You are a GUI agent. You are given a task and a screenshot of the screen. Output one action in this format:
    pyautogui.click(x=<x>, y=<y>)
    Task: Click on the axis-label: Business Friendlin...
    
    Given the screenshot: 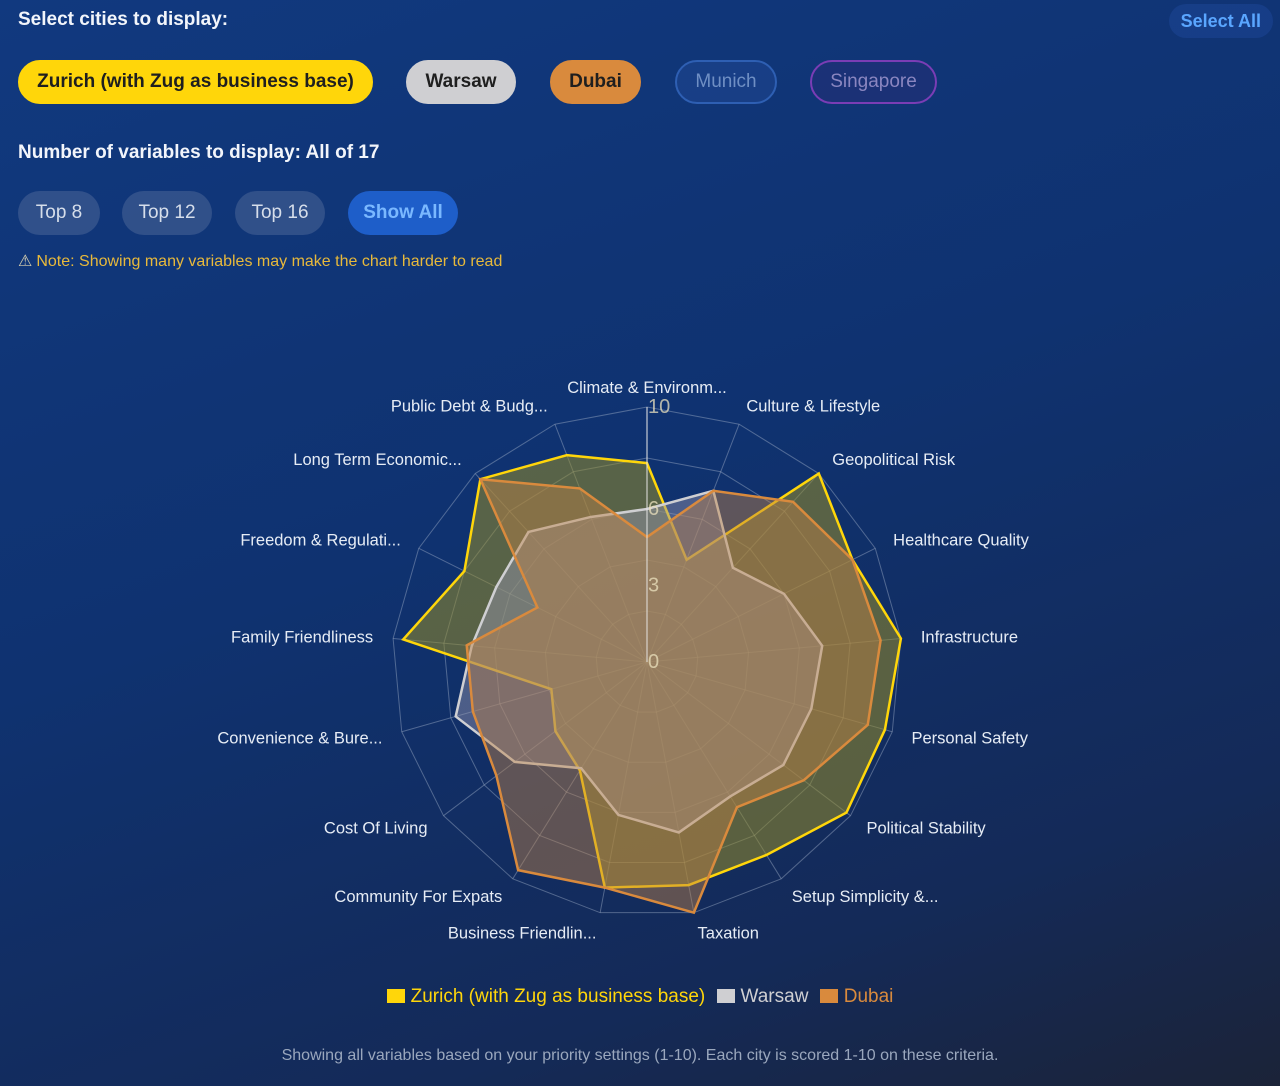 What is the action you would take?
    pyautogui.click(x=522, y=933)
    